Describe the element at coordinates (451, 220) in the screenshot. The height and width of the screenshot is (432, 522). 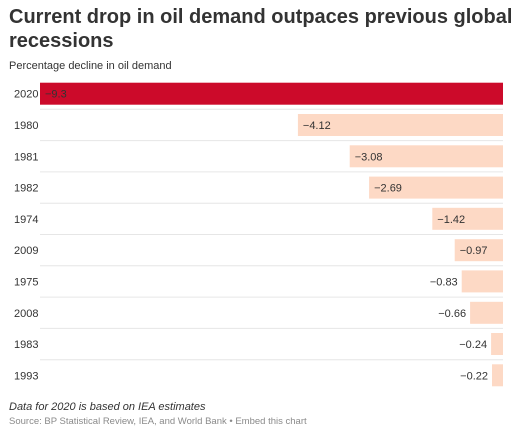
I see `value-label: −1.42` at that location.